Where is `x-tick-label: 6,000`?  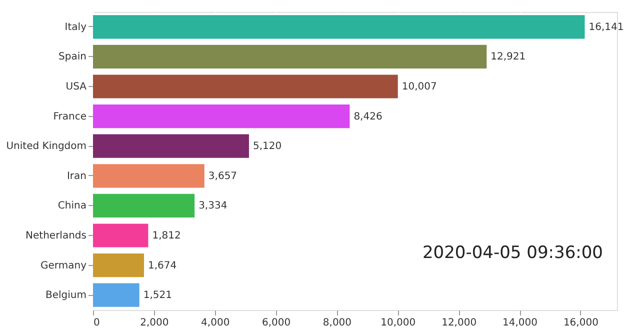
x-tick-label: 6,000 is located at coordinates (276, 323).